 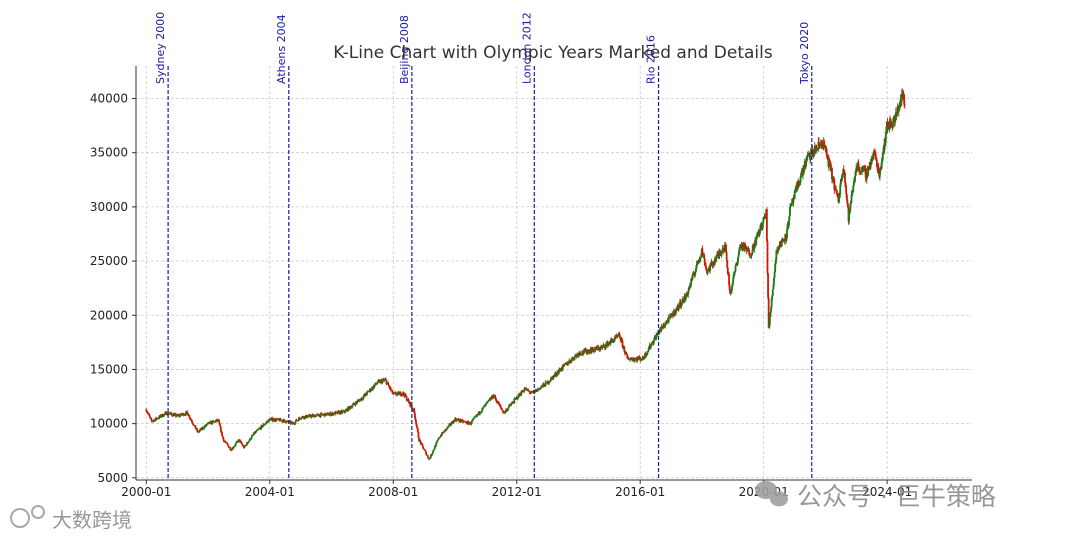 I want to click on watermark-left: 大数跨境, so click(x=71, y=518).